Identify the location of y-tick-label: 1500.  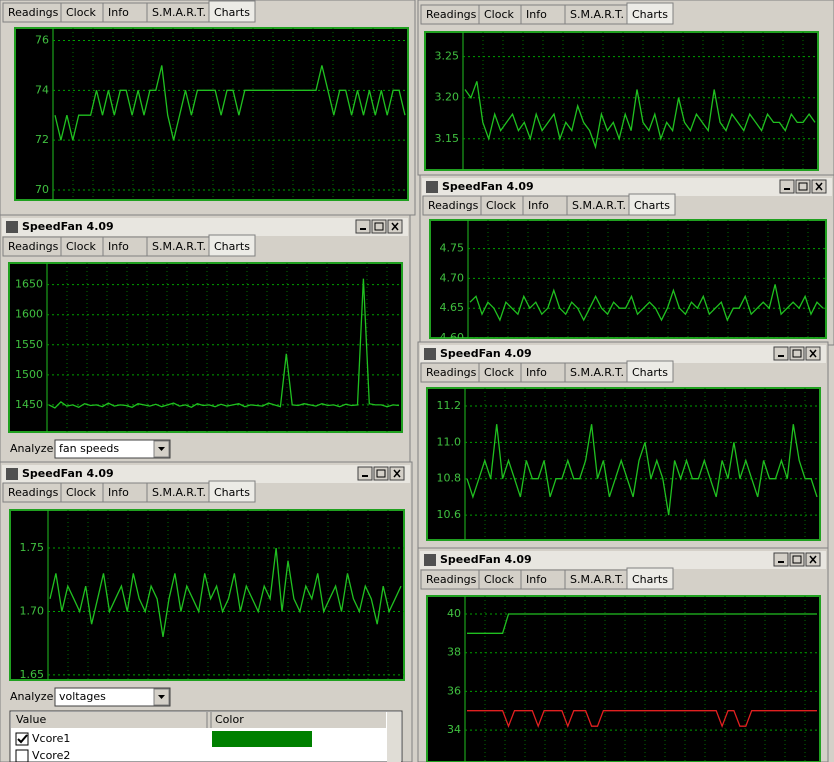
(29, 374).